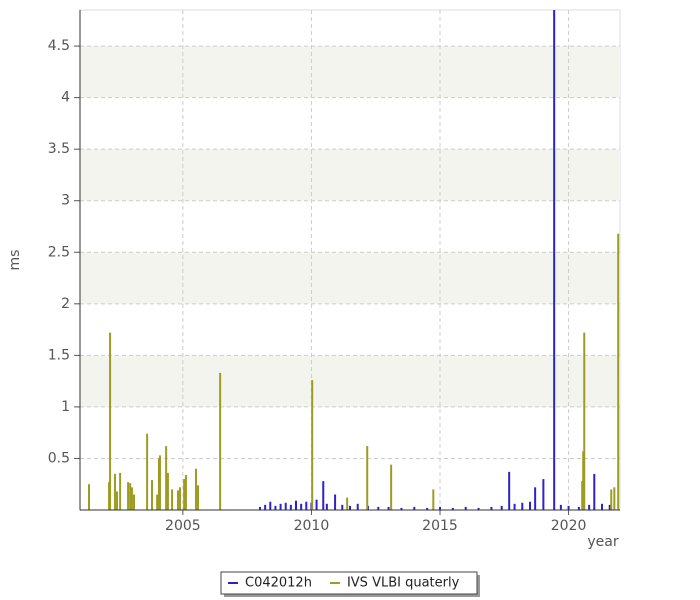 The height and width of the screenshot is (600, 700). Describe the element at coordinates (59, 46) in the screenshot. I see `y-tick-label: 4.5` at that location.